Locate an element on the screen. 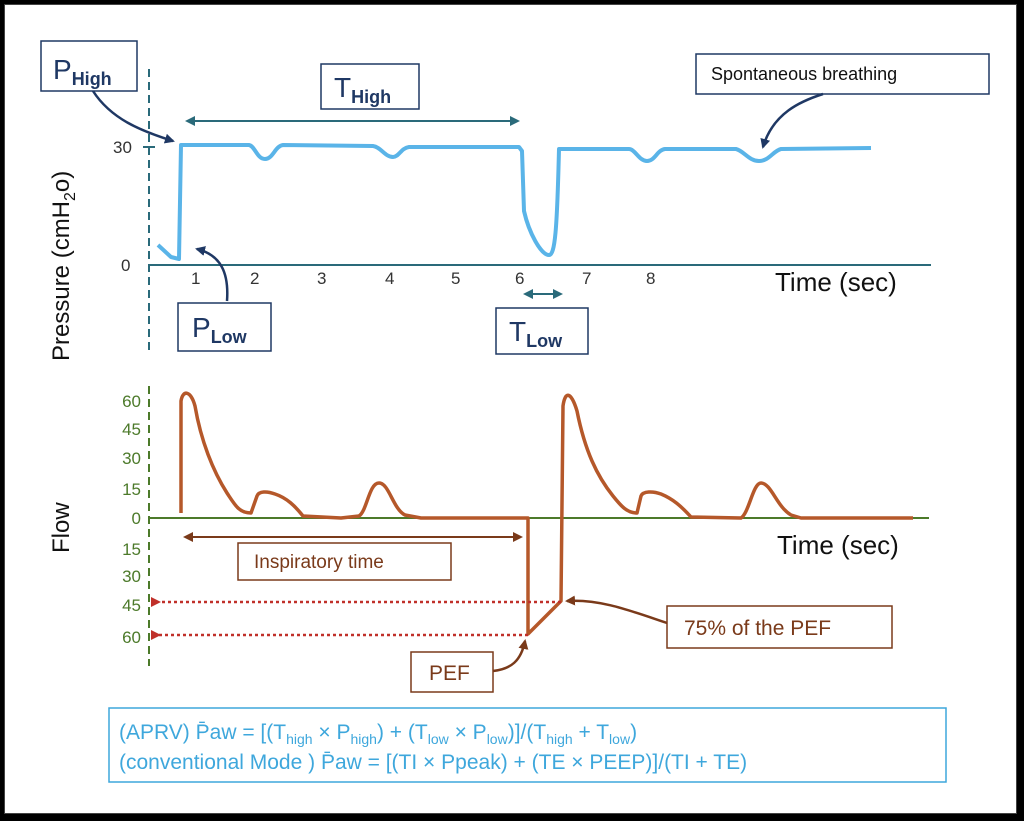 The width and height of the screenshot is (1024, 821). pressure-waveform is located at coordinates (514, 202).